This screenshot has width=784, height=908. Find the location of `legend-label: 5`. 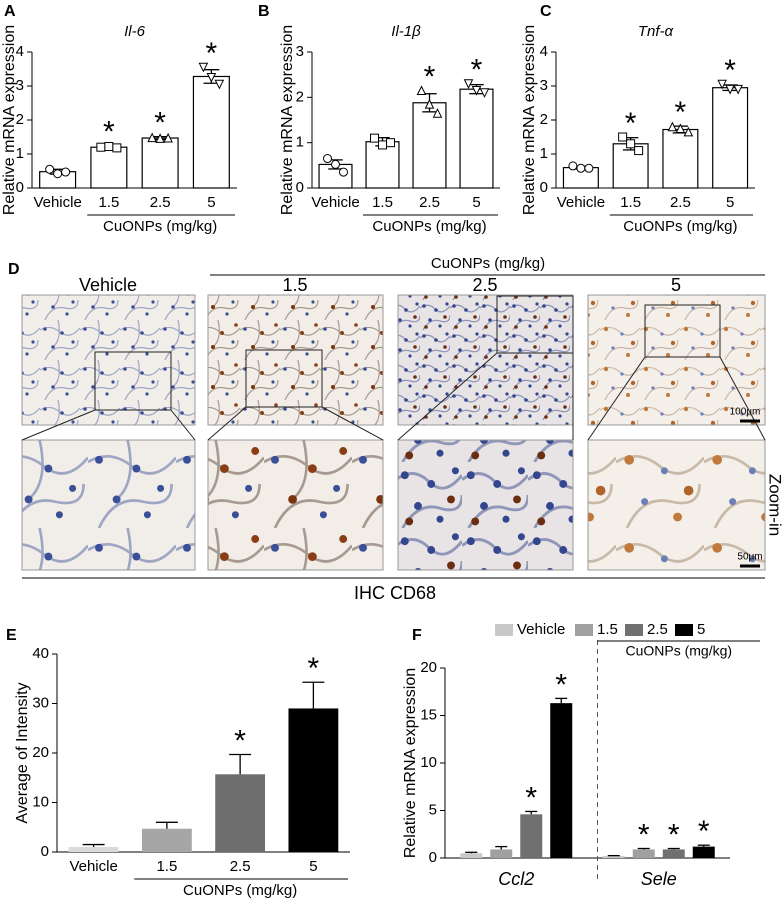

legend-label: 5 is located at coordinates (701, 629).